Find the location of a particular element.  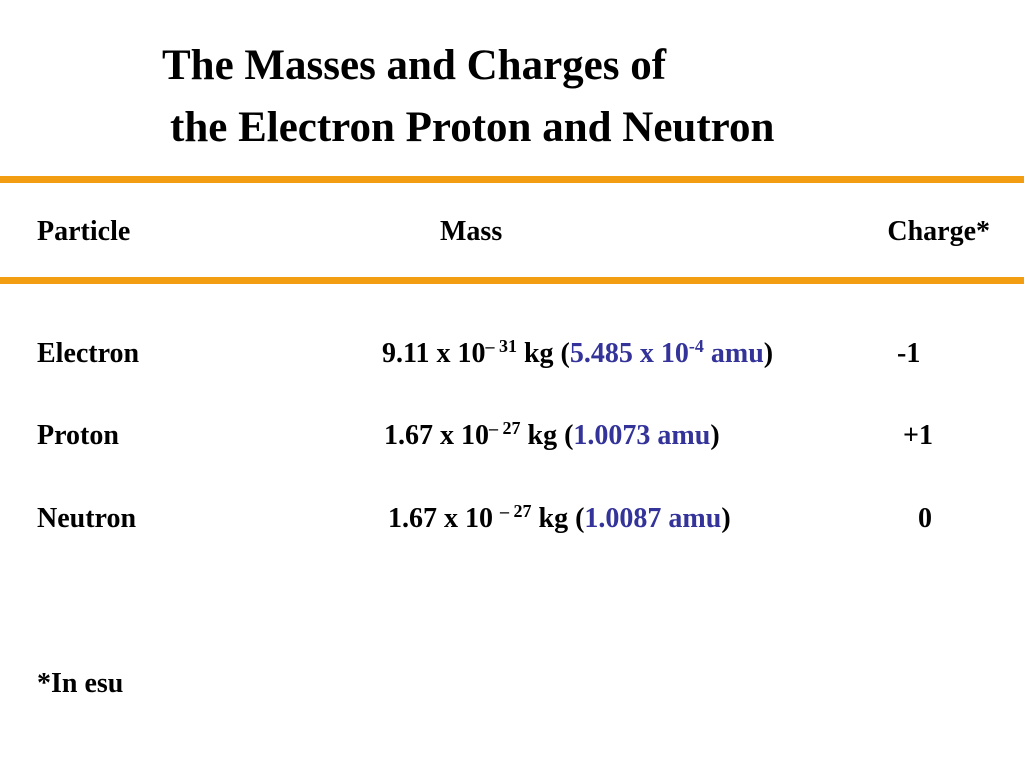

mass-part: 9.11 x 10 is located at coordinates (434, 353).